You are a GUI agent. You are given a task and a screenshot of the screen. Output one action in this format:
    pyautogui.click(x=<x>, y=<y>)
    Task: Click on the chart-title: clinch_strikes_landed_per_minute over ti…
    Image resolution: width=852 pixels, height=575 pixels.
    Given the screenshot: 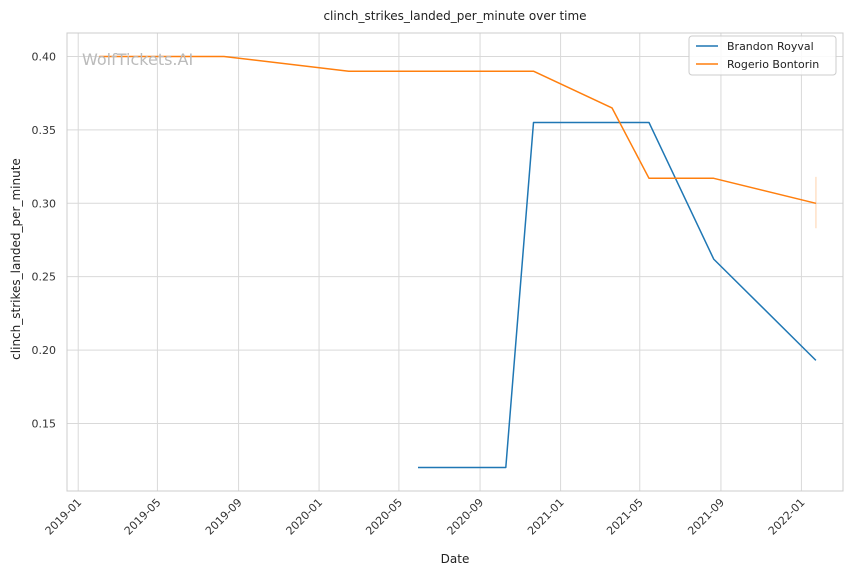 What is the action you would take?
    pyautogui.click(x=454, y=16)
    